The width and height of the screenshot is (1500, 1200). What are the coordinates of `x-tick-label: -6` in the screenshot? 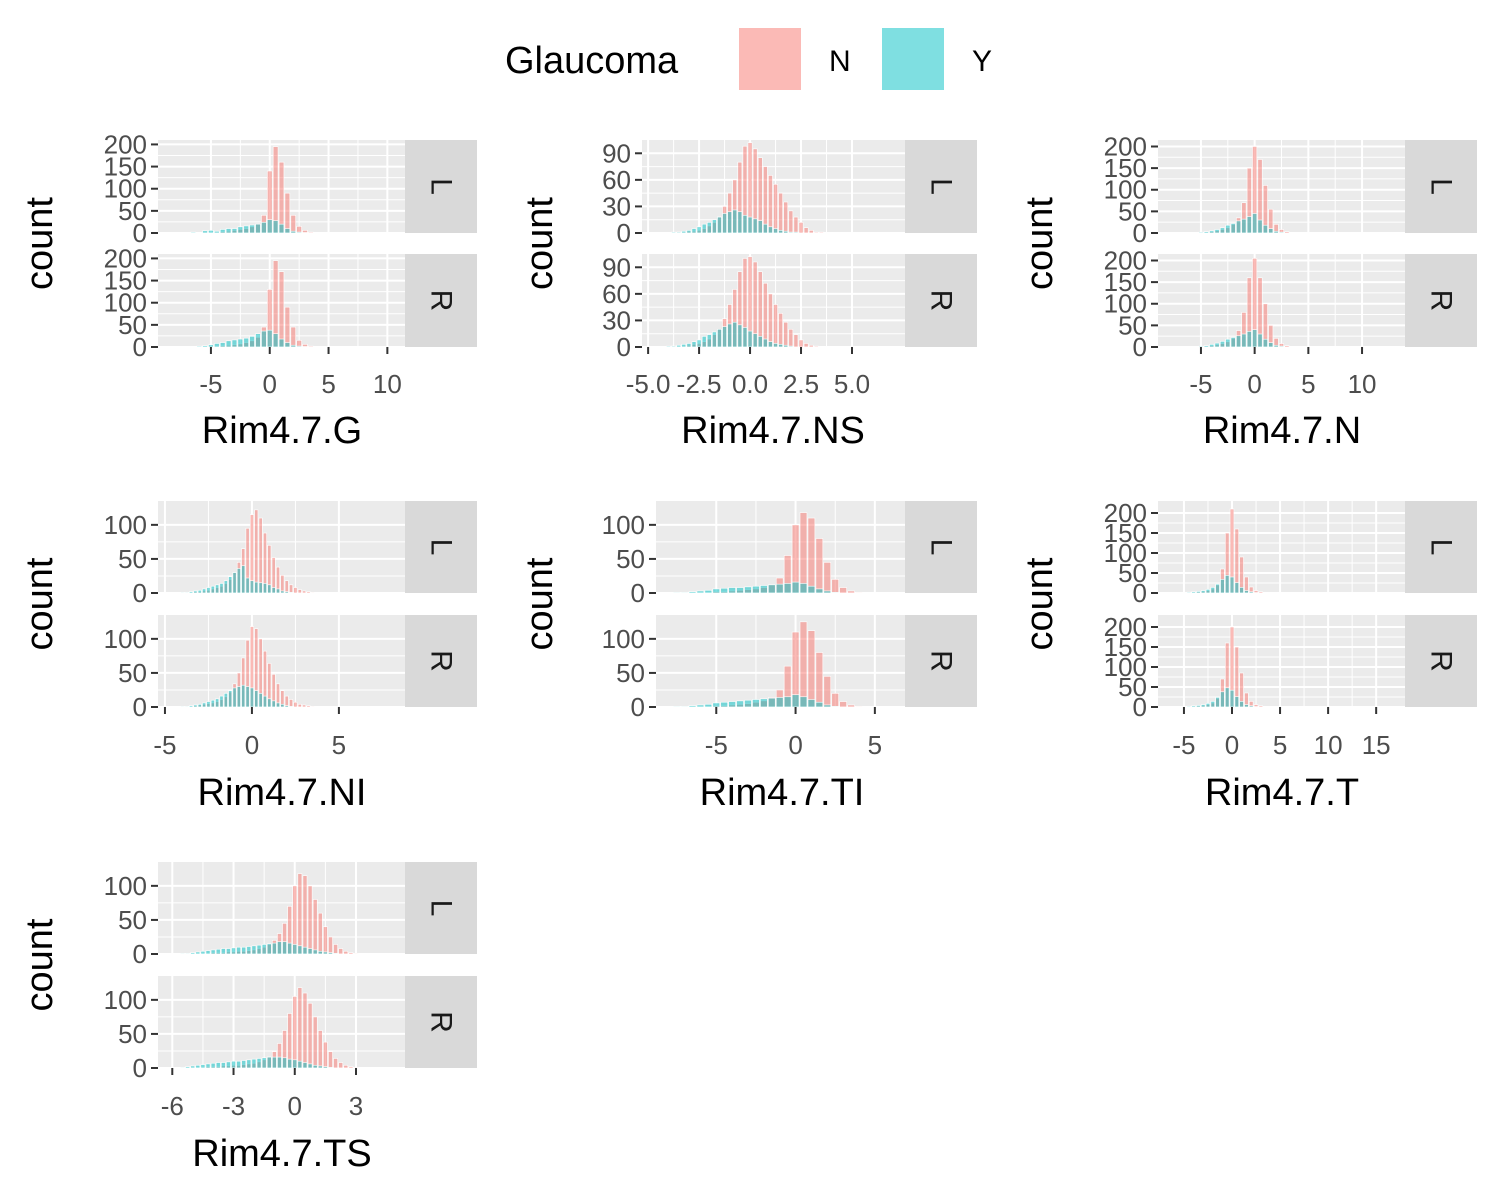 It's located at (172, 1106).